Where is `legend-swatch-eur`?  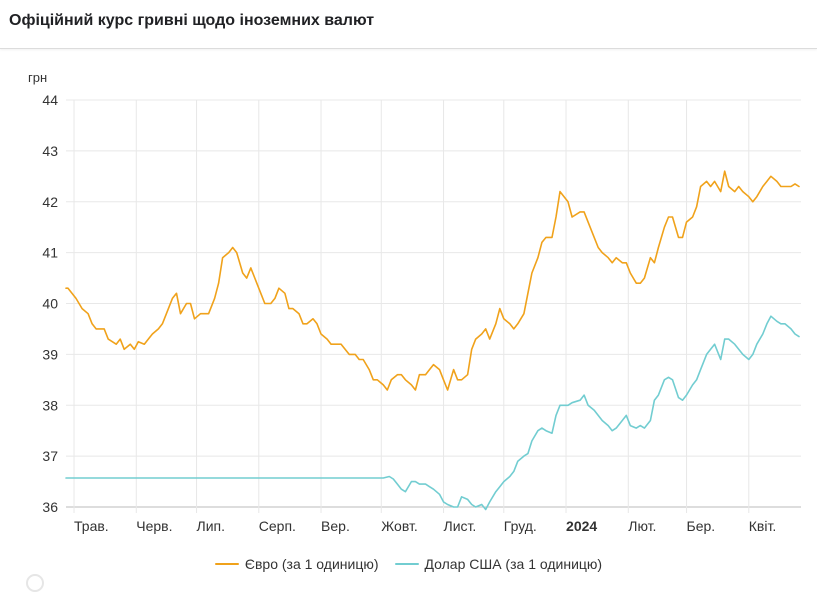
legend-swatch-eur is located at coordinates (226, 564).